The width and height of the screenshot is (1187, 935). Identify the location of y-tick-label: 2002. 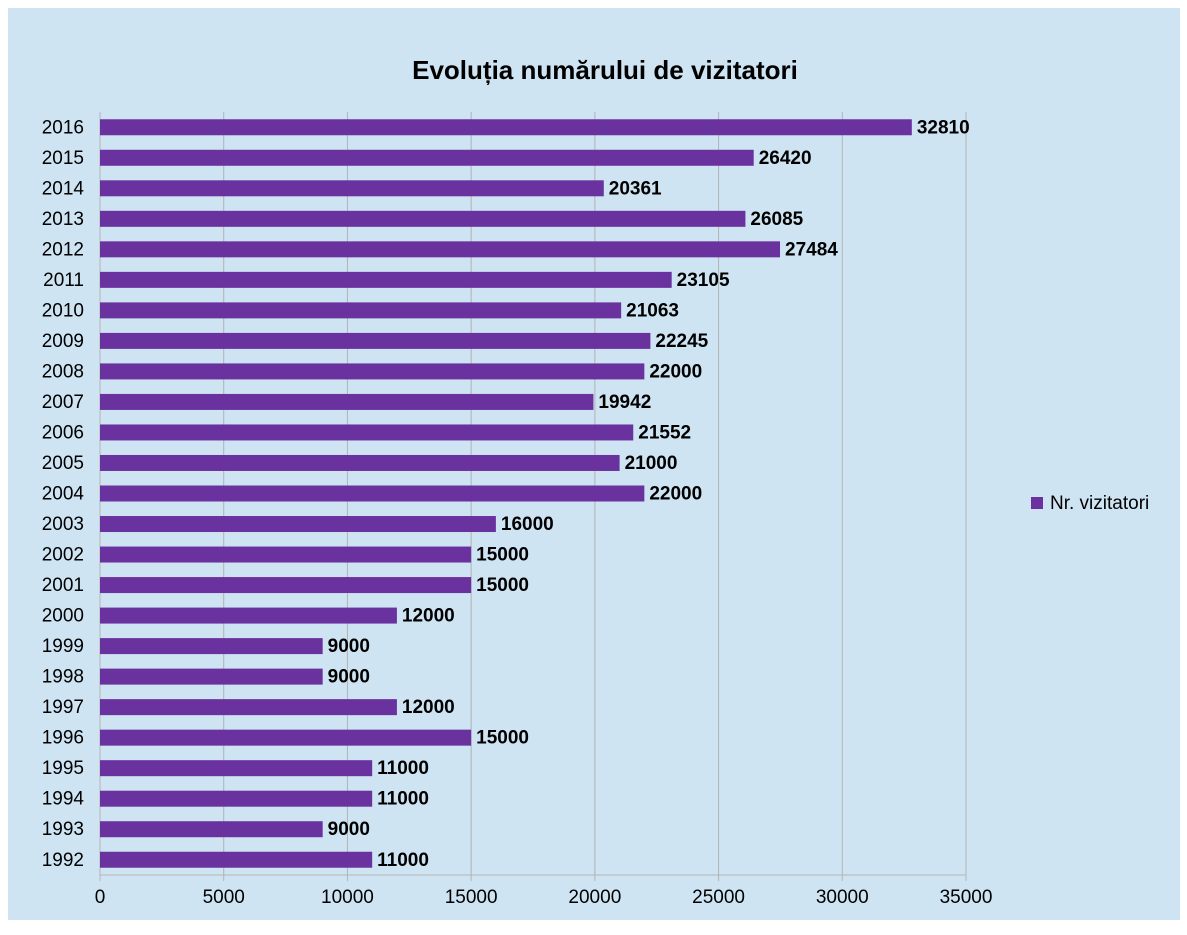
(63, 555).